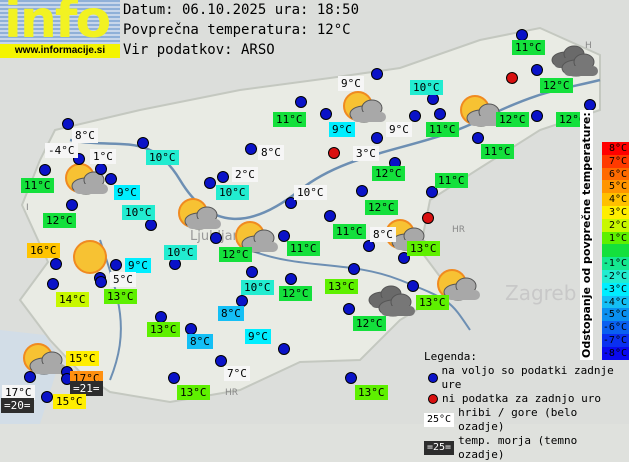  Describe the element at coordinates (245, 174) in the screenshot. I see `station-temperature-label: 2°C` at that location.